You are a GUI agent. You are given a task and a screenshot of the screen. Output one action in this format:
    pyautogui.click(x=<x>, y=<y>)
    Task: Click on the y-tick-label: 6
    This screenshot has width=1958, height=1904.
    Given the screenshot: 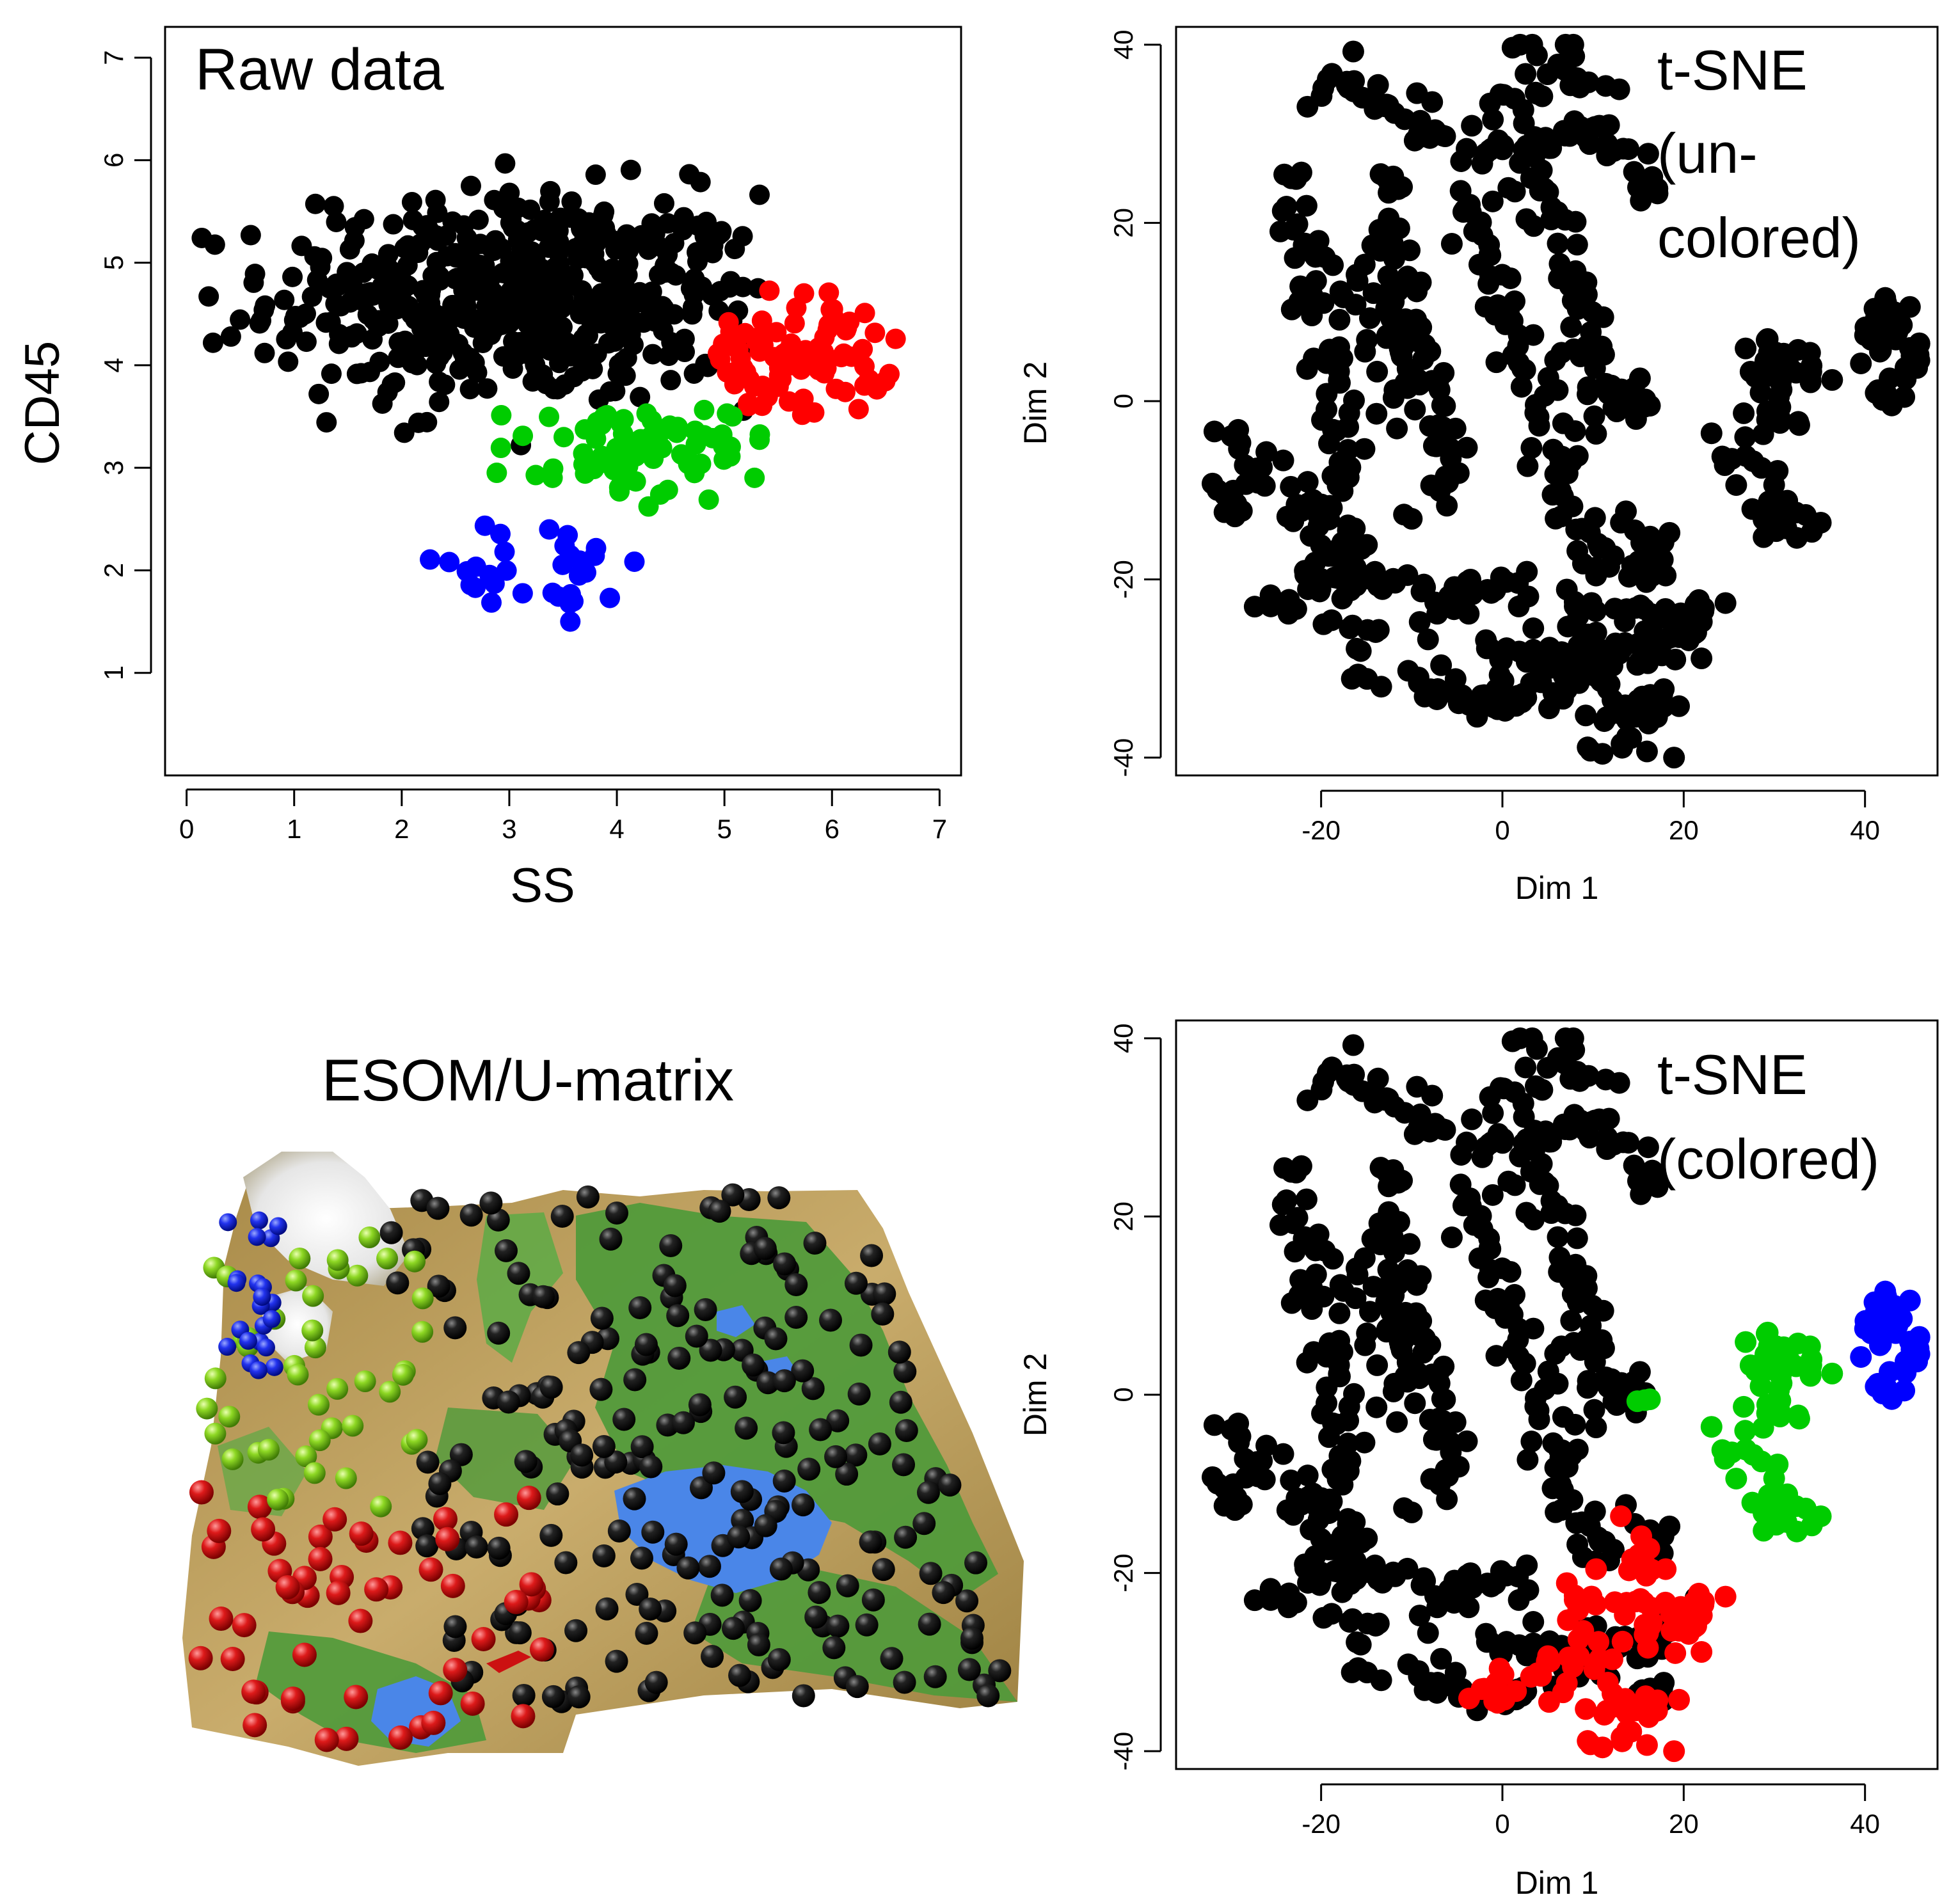 What is the action you would take?
    pyautogui.click(x=114, y=160)
    